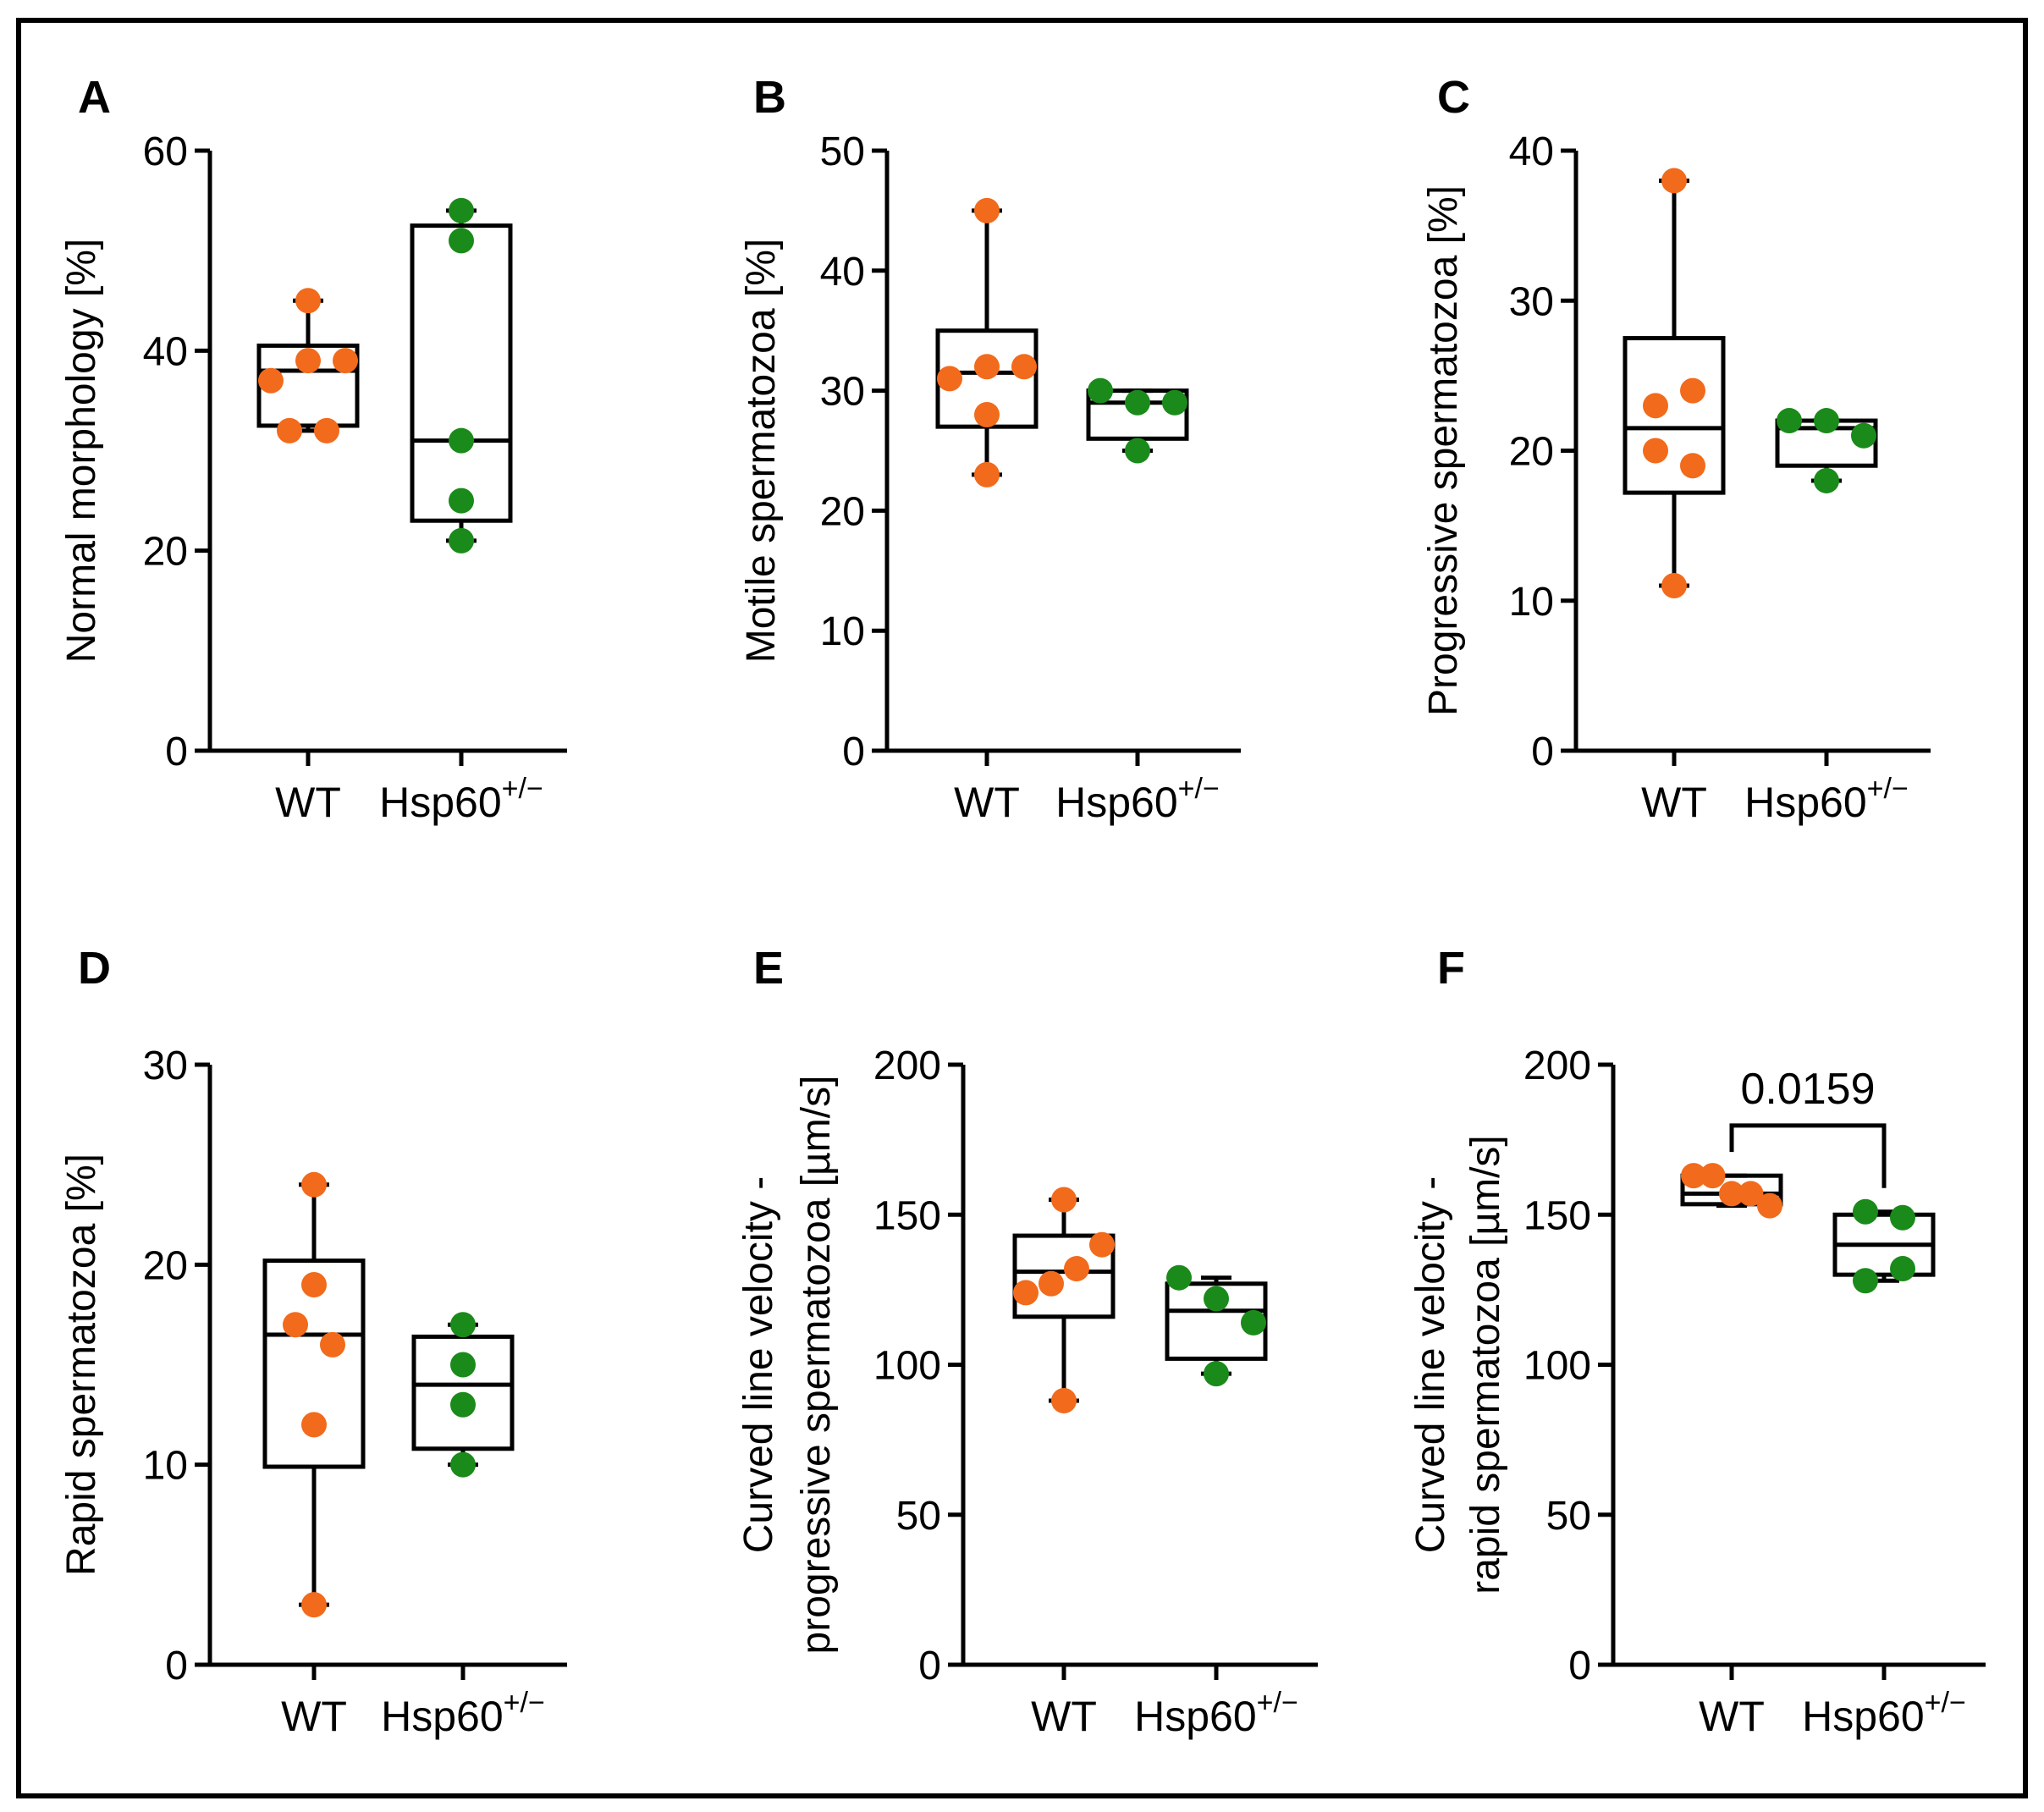  I want to click on y-axis-label: Normal morphology [%], so click(81, 451).